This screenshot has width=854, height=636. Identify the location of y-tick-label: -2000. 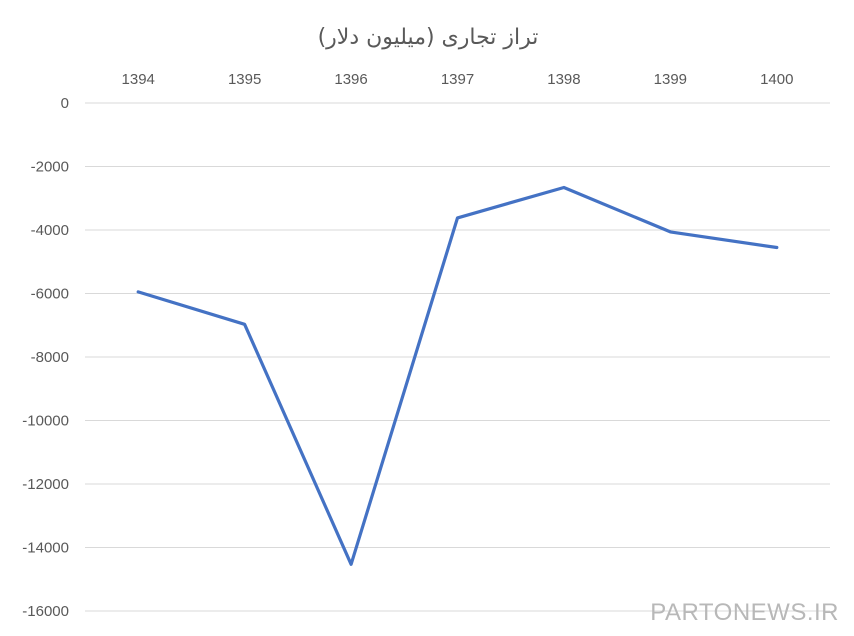
(50, 167).